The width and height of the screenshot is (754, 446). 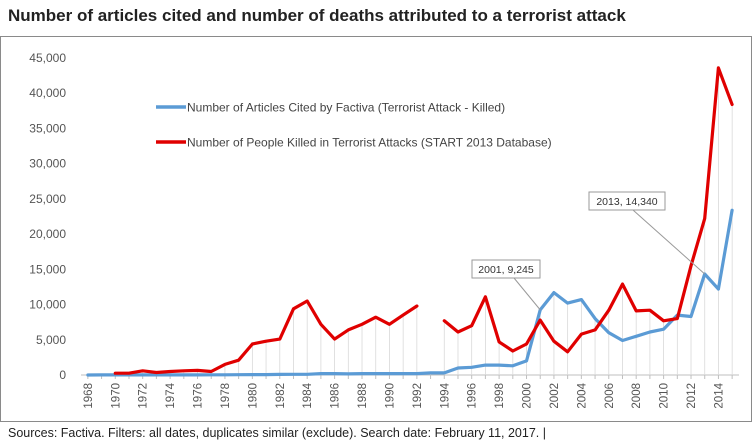 What do you see at coordinates (308, 395) in the screenshot?
I see `x-tick-label: 1984` at bounding box center [308, 395].